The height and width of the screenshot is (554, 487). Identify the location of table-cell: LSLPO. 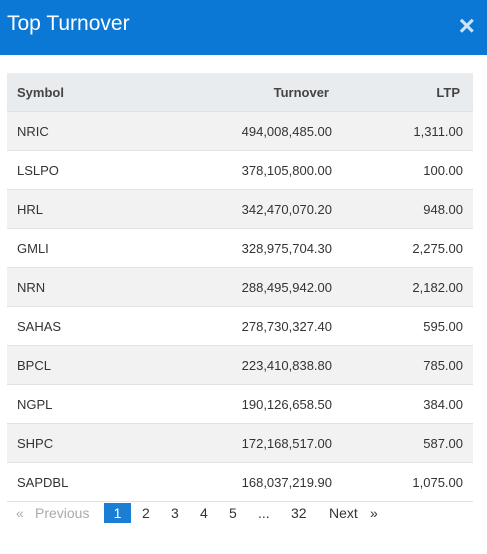
(38, 170).